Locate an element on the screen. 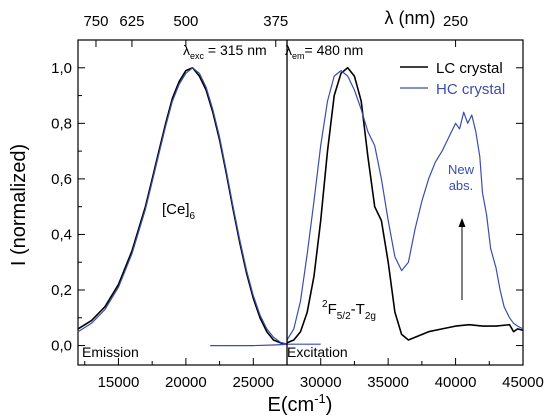 The height and width of the screenshot is (420, 547). lambda-exc-label: λexc = 315 nm is located at coordinates (225, 51).